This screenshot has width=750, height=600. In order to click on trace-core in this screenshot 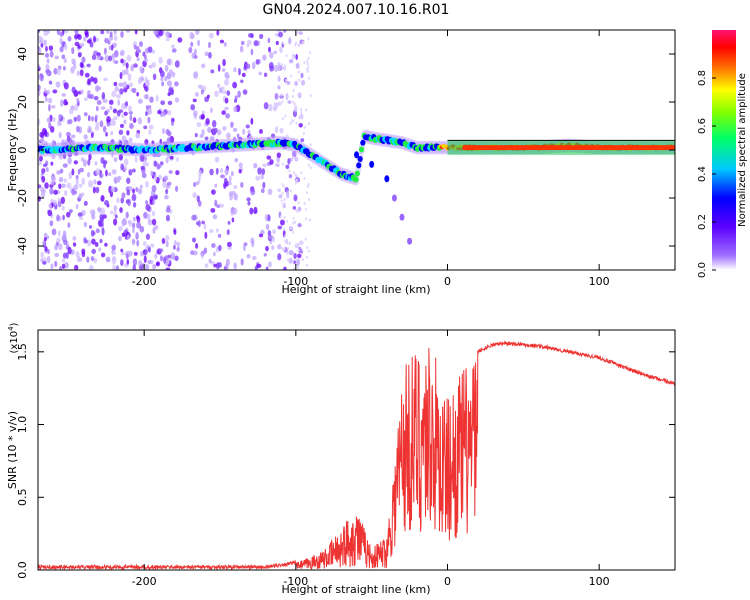, I will do `click(356, 179)`.